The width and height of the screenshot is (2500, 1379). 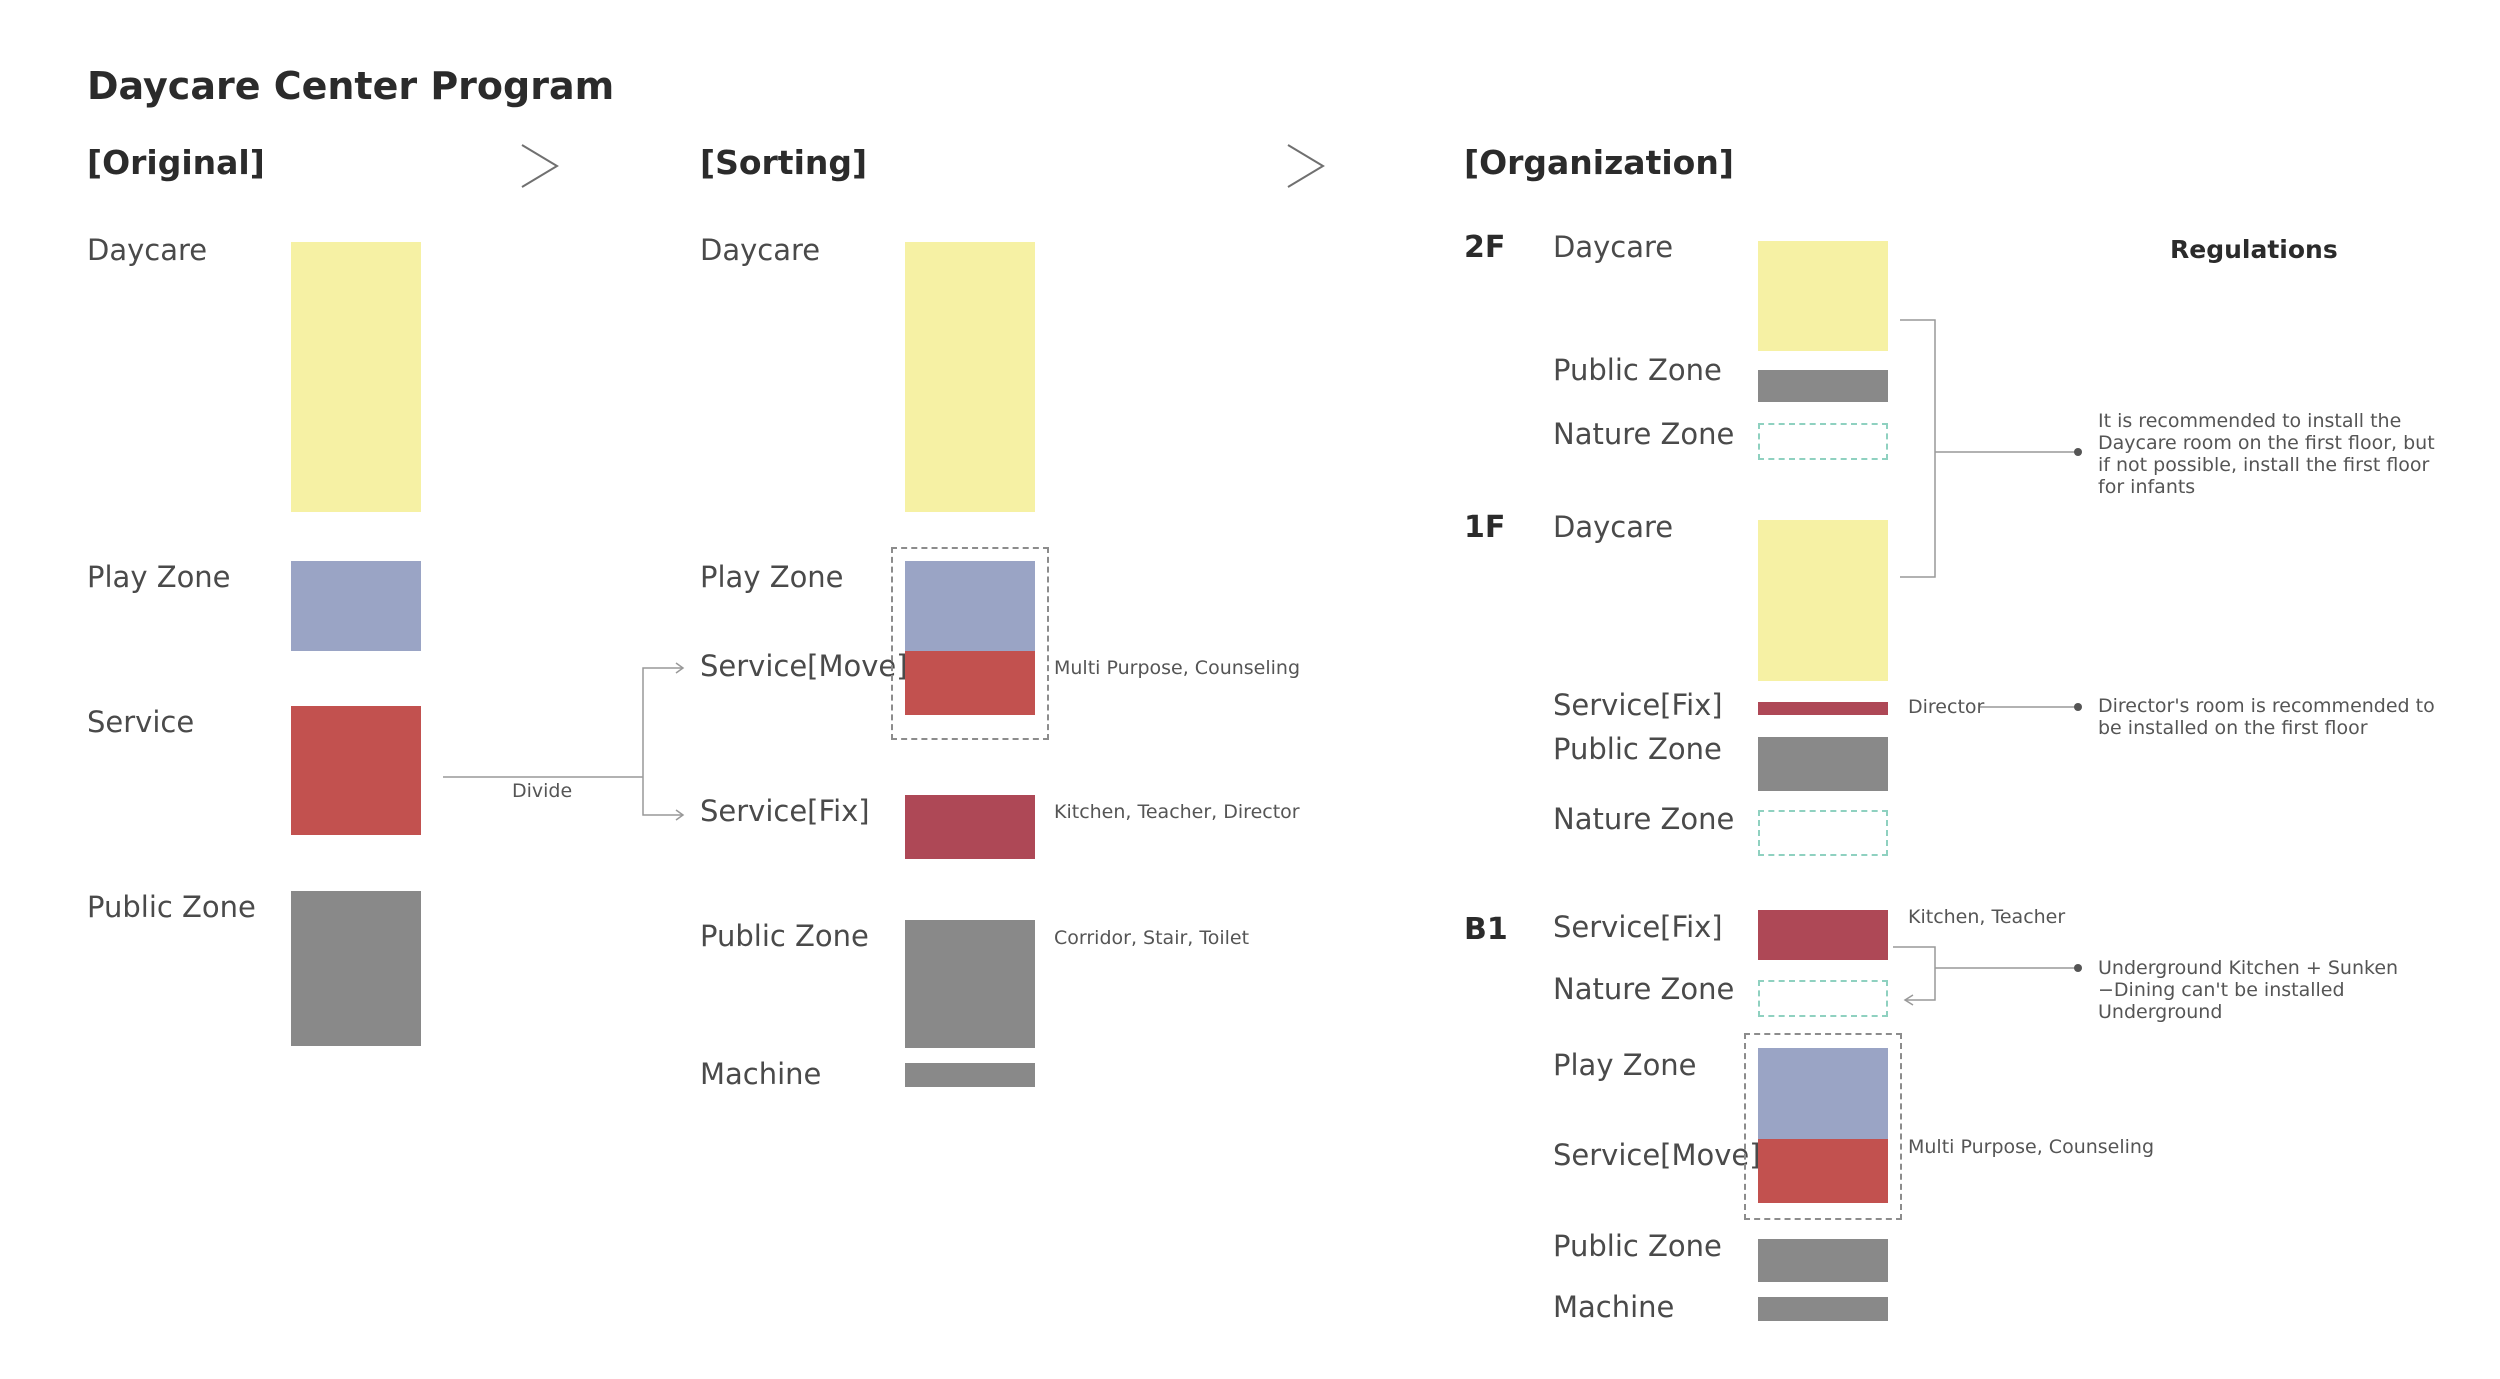 I want to click on sorting-label-play-zone: Play Zone, so click(x=772, y=577).